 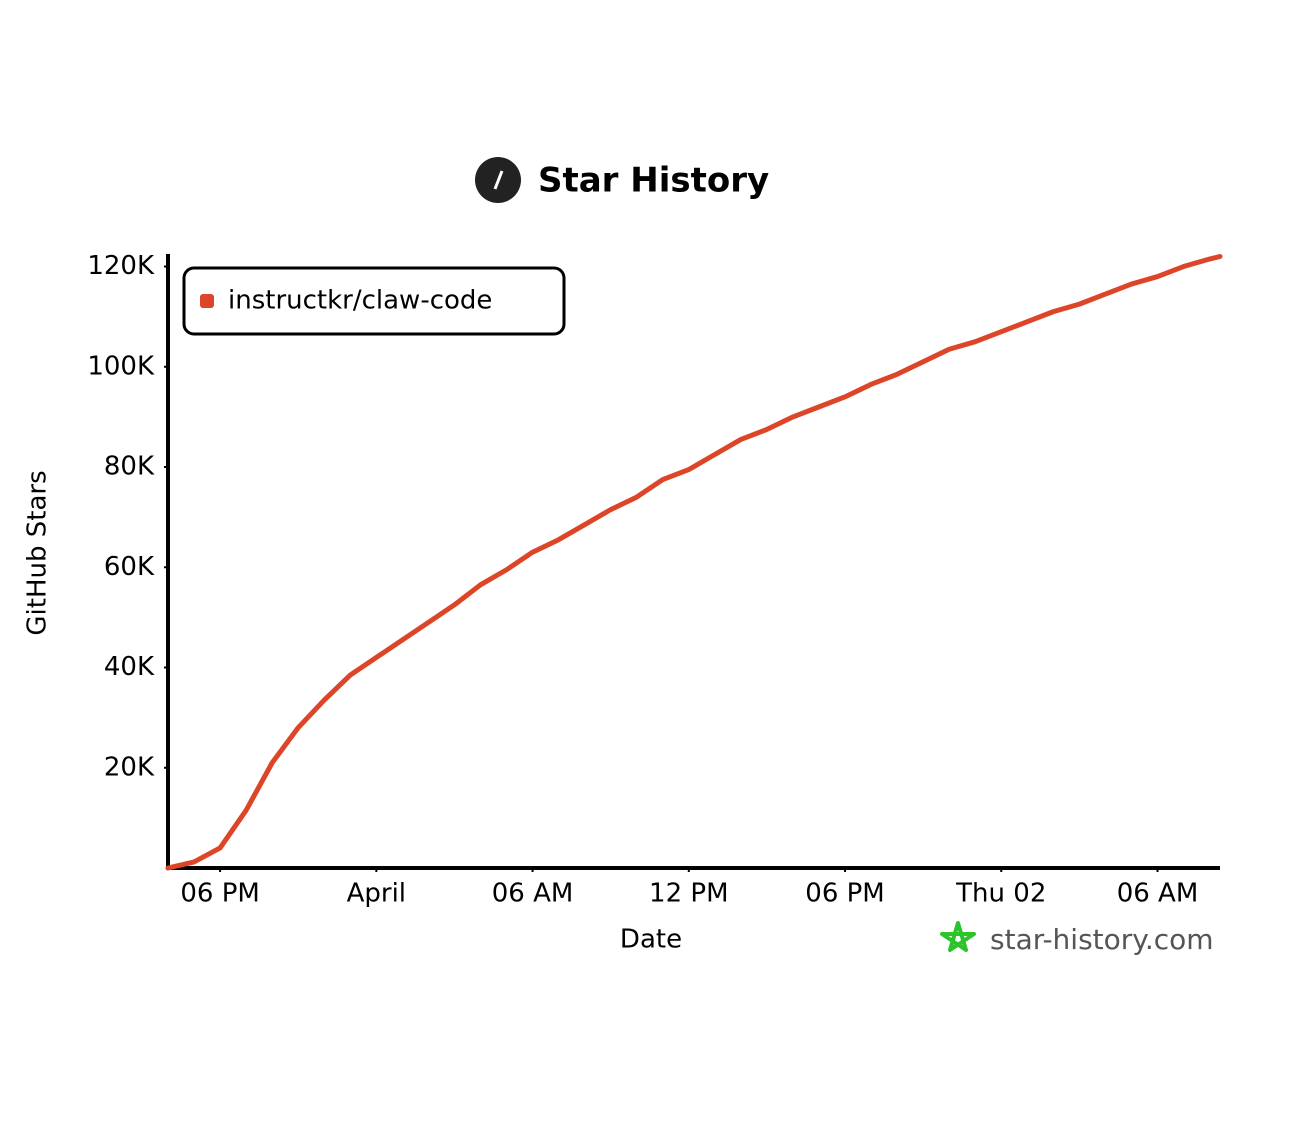 What do you see at coordinates (129, 767) in the screenshot?
I see `y-tick-label: 20K` at bounding box center [129, 767].